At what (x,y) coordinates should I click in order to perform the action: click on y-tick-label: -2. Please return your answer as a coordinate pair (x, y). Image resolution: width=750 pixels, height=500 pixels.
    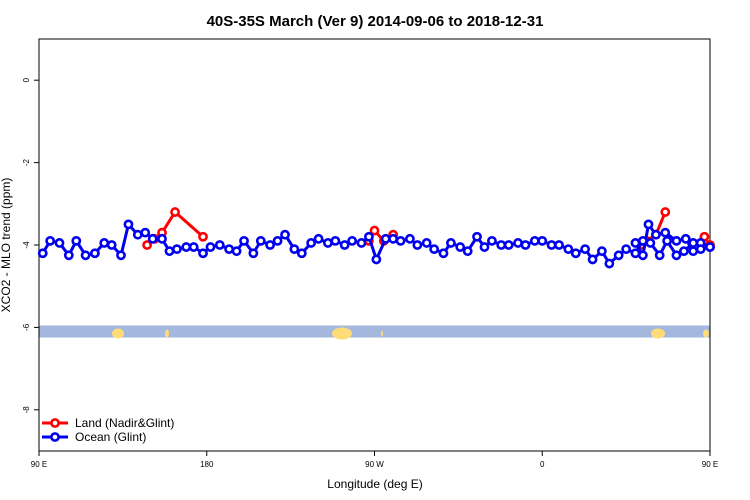
    Looking at the image, I should click on (26, 162).